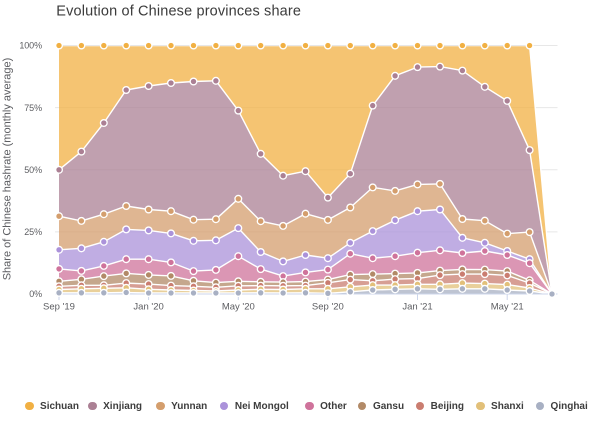  Describe the element at coordinates (33, 232) in the screenshot. I see `svg-text: 25%` at that location.